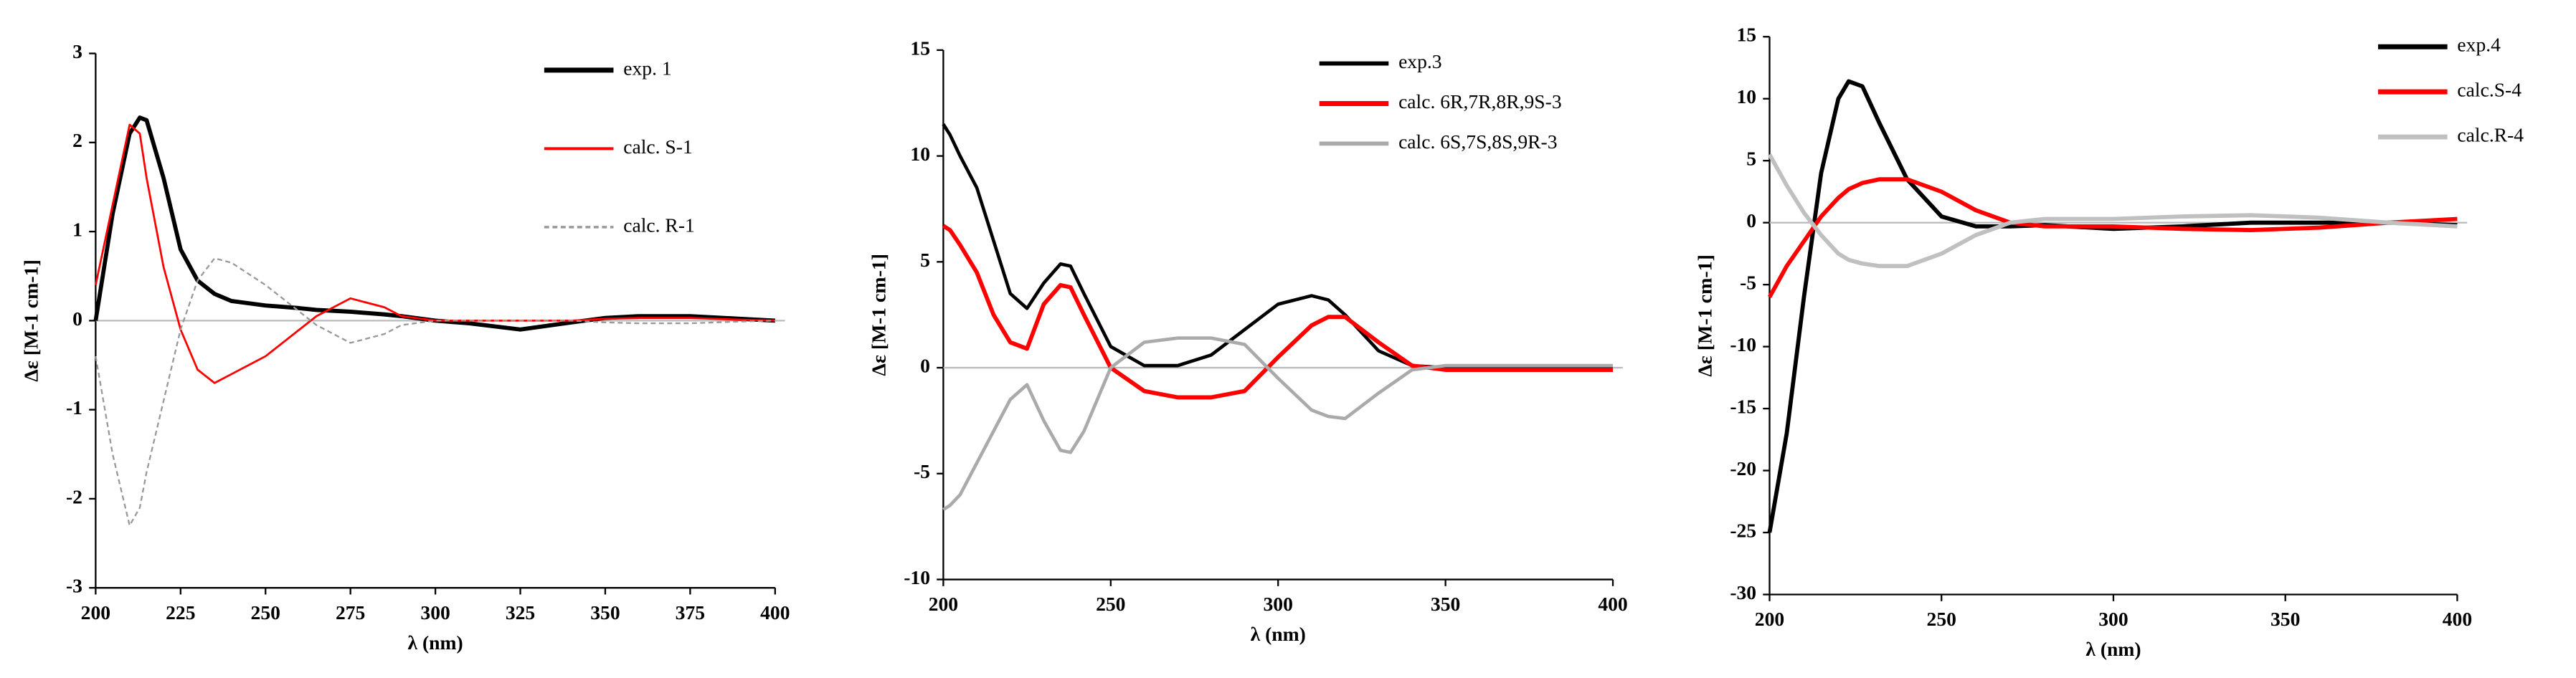  I want to click on x-tick-label: 375, so click(690, 613).